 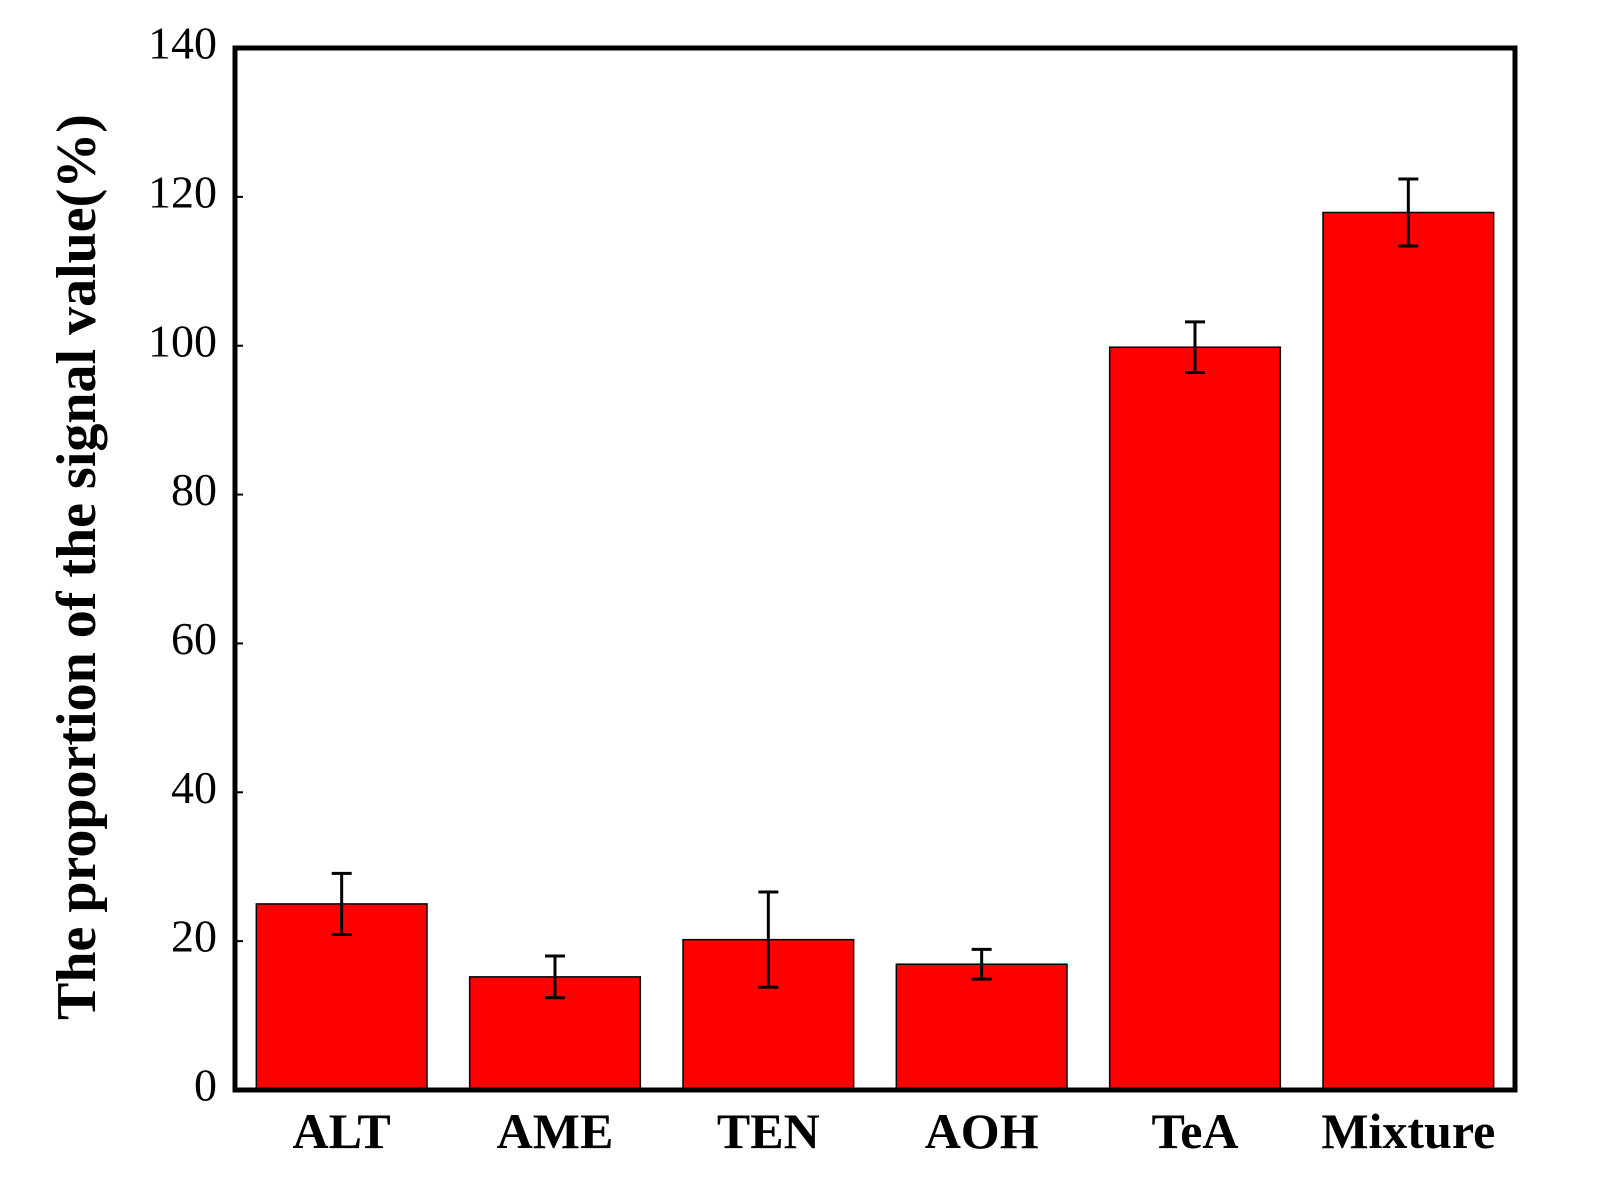 I want to click on x-tick-label: TeA, so click(x=1194, y=1131).